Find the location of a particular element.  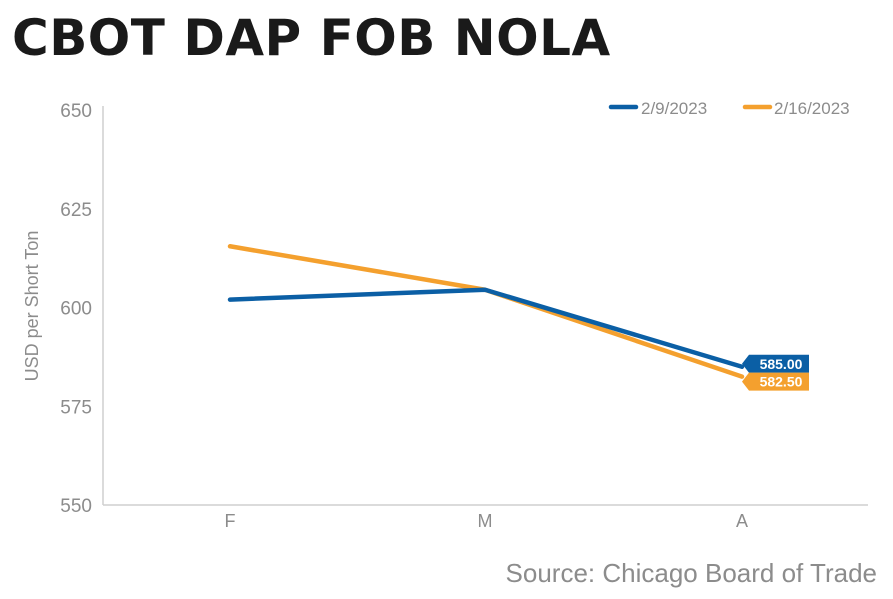

y-tick-label: 600 is located at coordinates (76, 309).